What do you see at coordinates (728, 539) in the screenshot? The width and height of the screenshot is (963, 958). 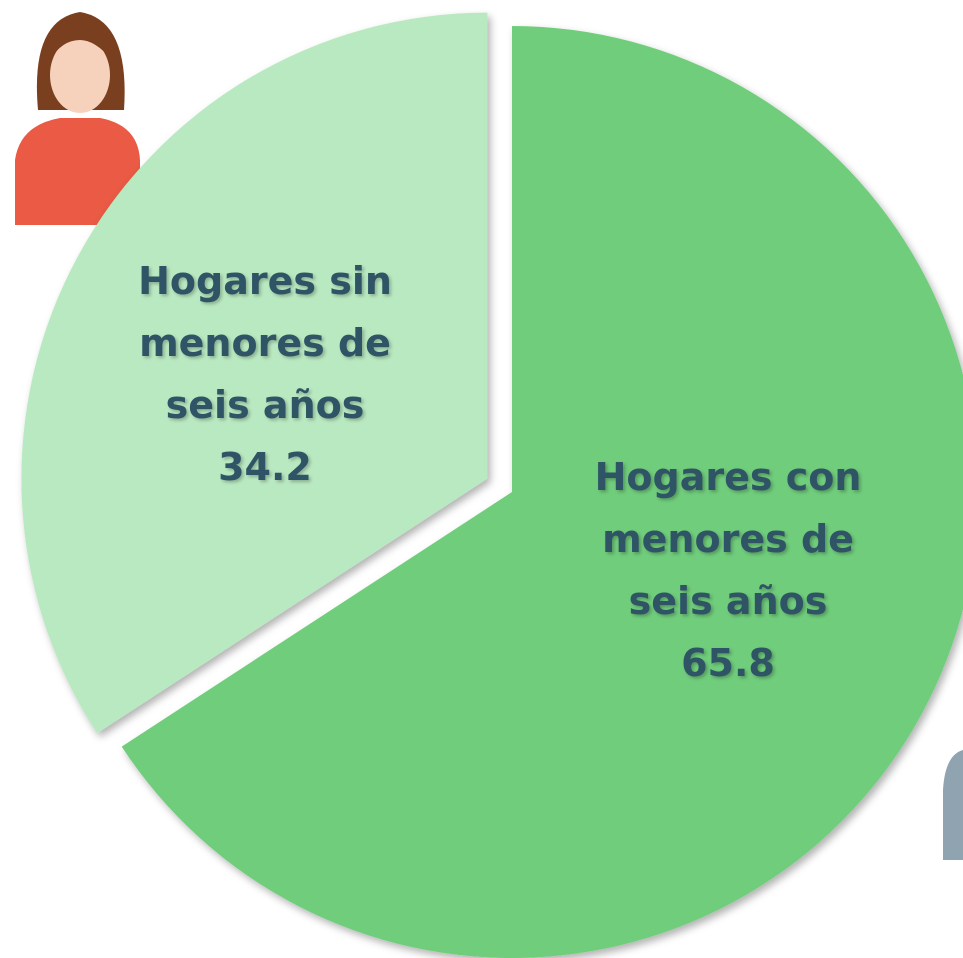 I see `category-label: Hogares con menores de seis años` at bounding box center [728, 539].